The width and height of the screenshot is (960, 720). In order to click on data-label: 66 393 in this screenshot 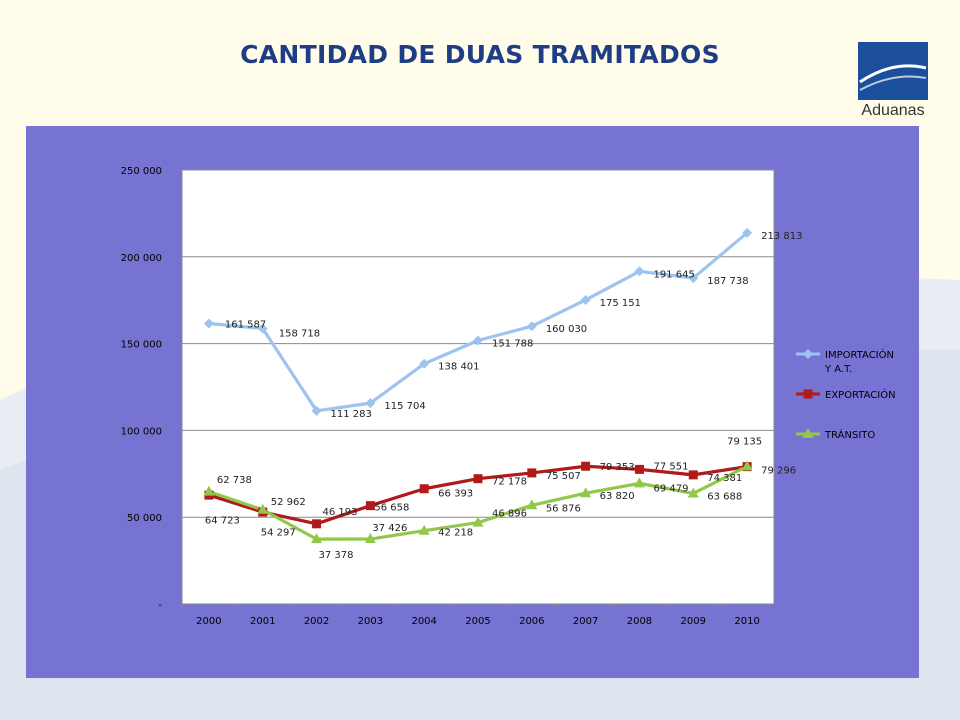, I will do `click(455, 494)`.